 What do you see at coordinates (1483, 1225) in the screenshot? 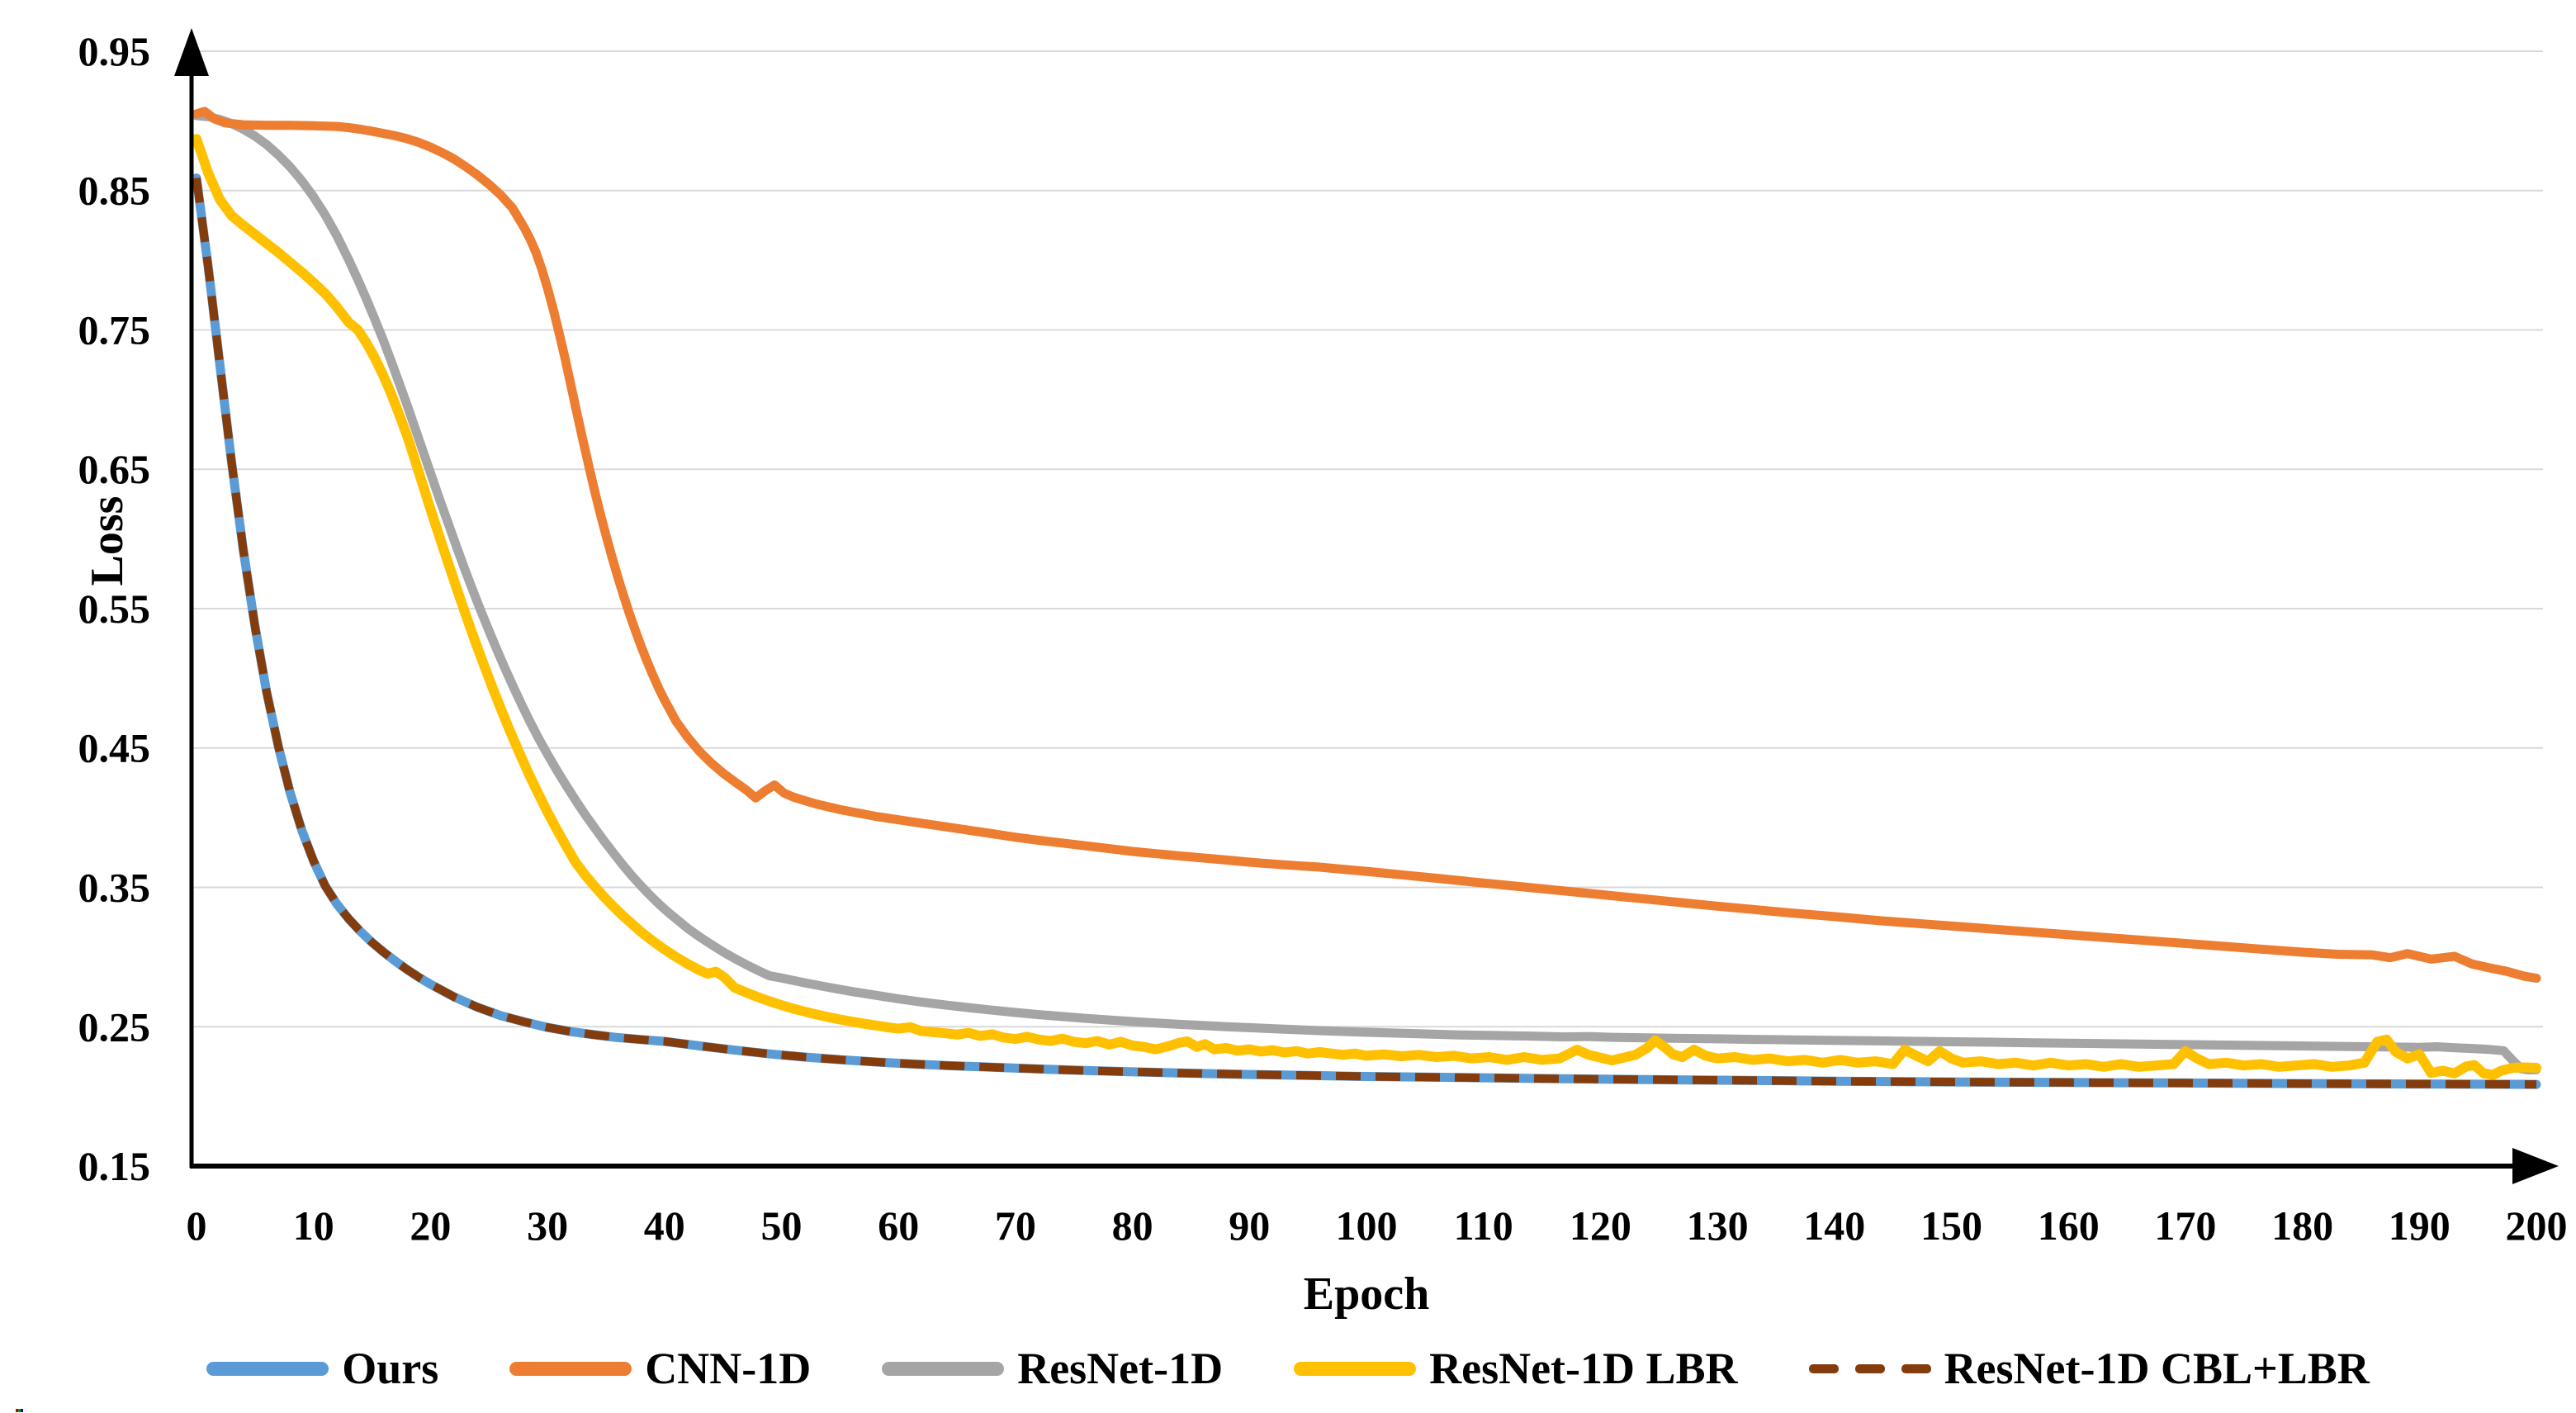
I see `x-tick-label: 110` at bounding box center [1483, 1225].